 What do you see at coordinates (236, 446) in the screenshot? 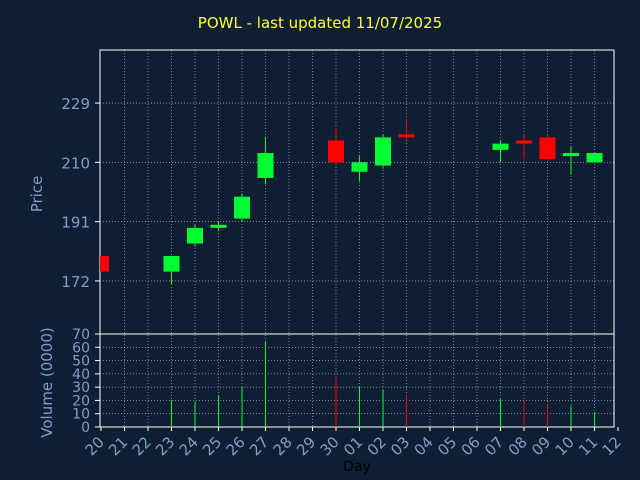
I see `x-tick-label: 26` at bounding box center [236, 446].